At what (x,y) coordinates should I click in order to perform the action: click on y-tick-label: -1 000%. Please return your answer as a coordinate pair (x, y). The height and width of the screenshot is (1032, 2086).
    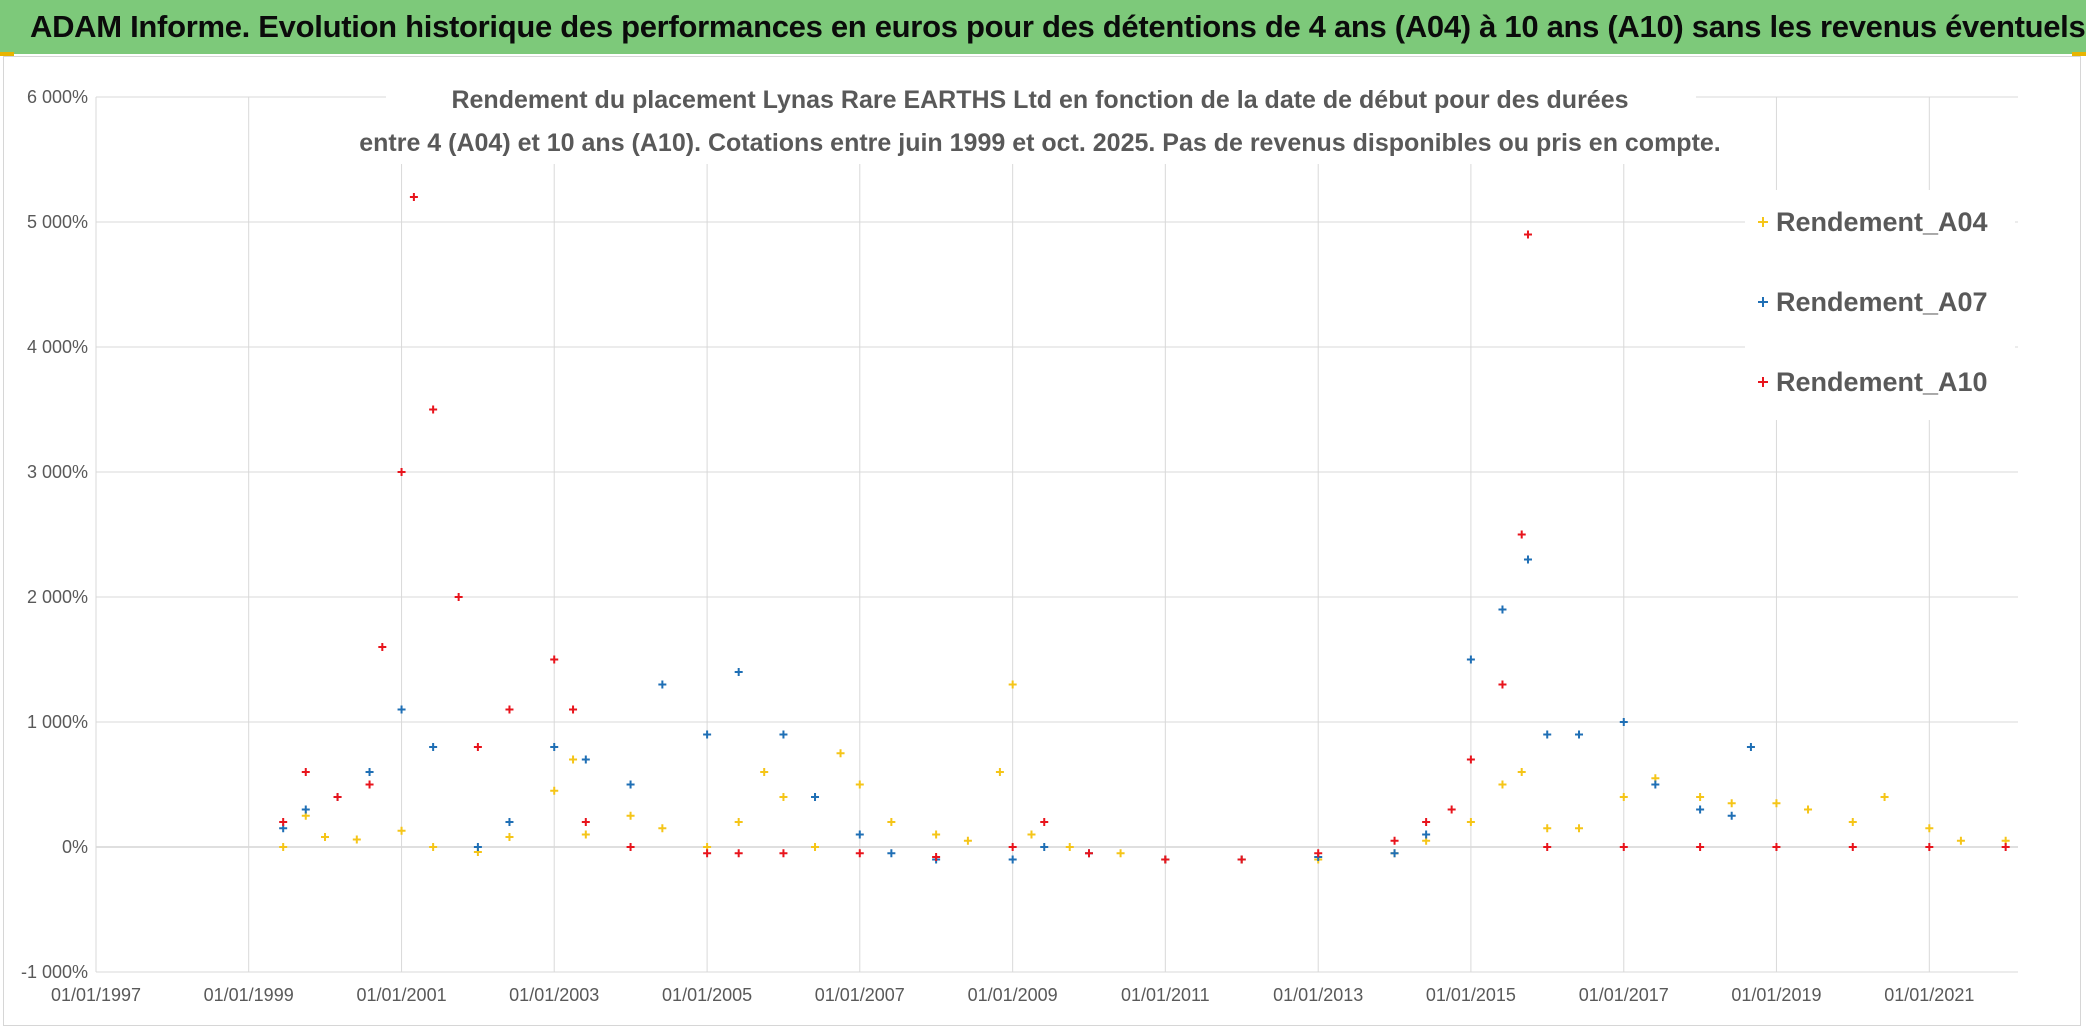
    Looking at the image, I should click on (54, 972).